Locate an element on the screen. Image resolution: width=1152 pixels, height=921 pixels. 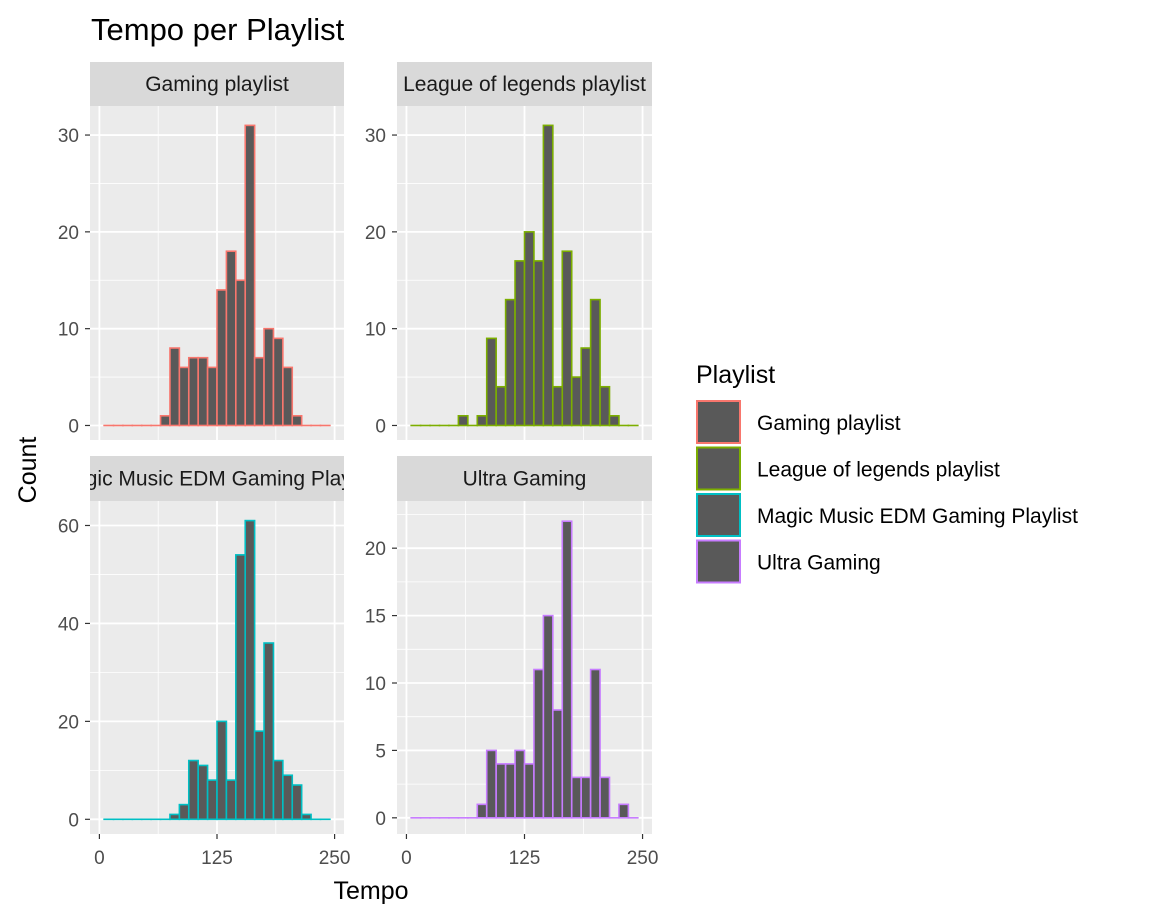
legend-label: Ultra Gaming is located at coordinates (819, 563).